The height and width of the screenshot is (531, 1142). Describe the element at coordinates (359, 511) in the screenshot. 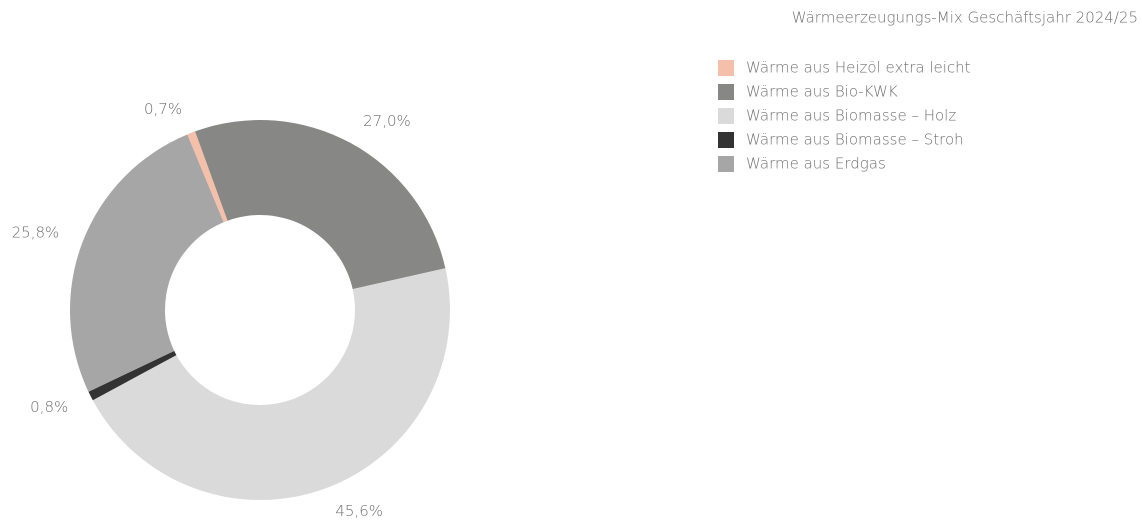

I see `data-label: 45,6%` at that location.